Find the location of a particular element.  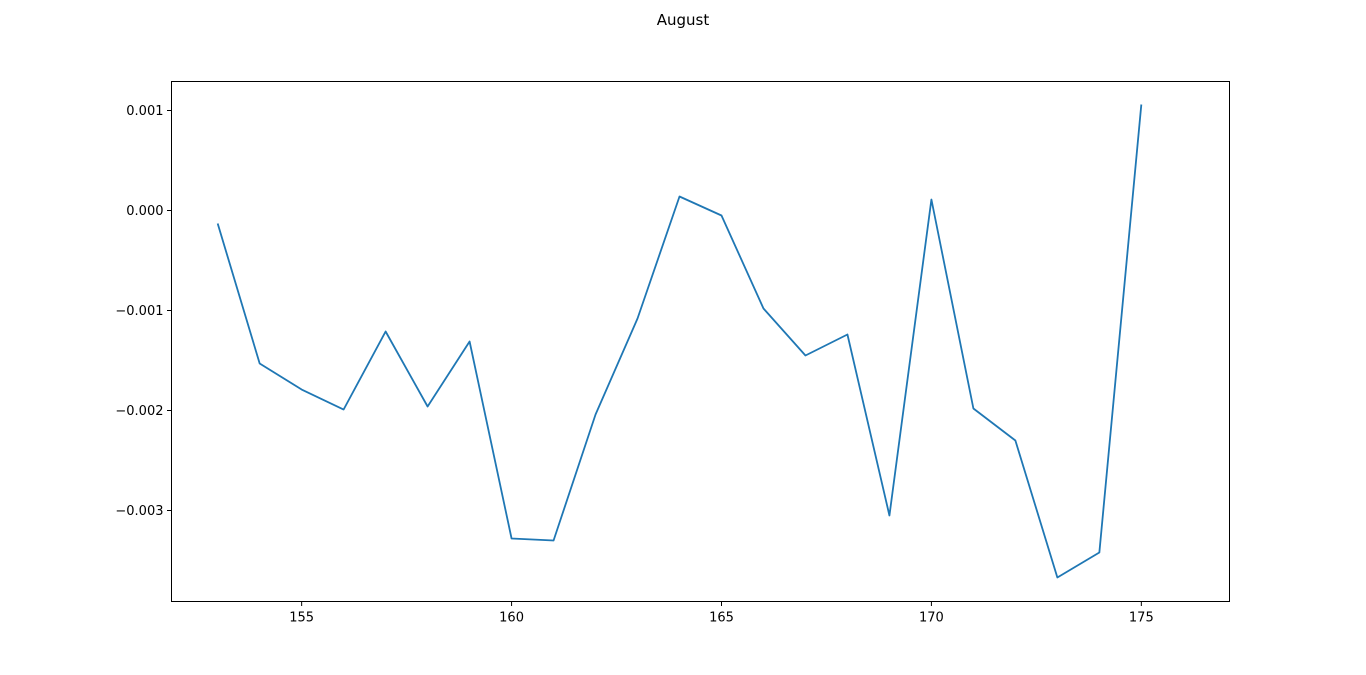

y-tick-label: −0.001 is located at coordinates (139, 311).